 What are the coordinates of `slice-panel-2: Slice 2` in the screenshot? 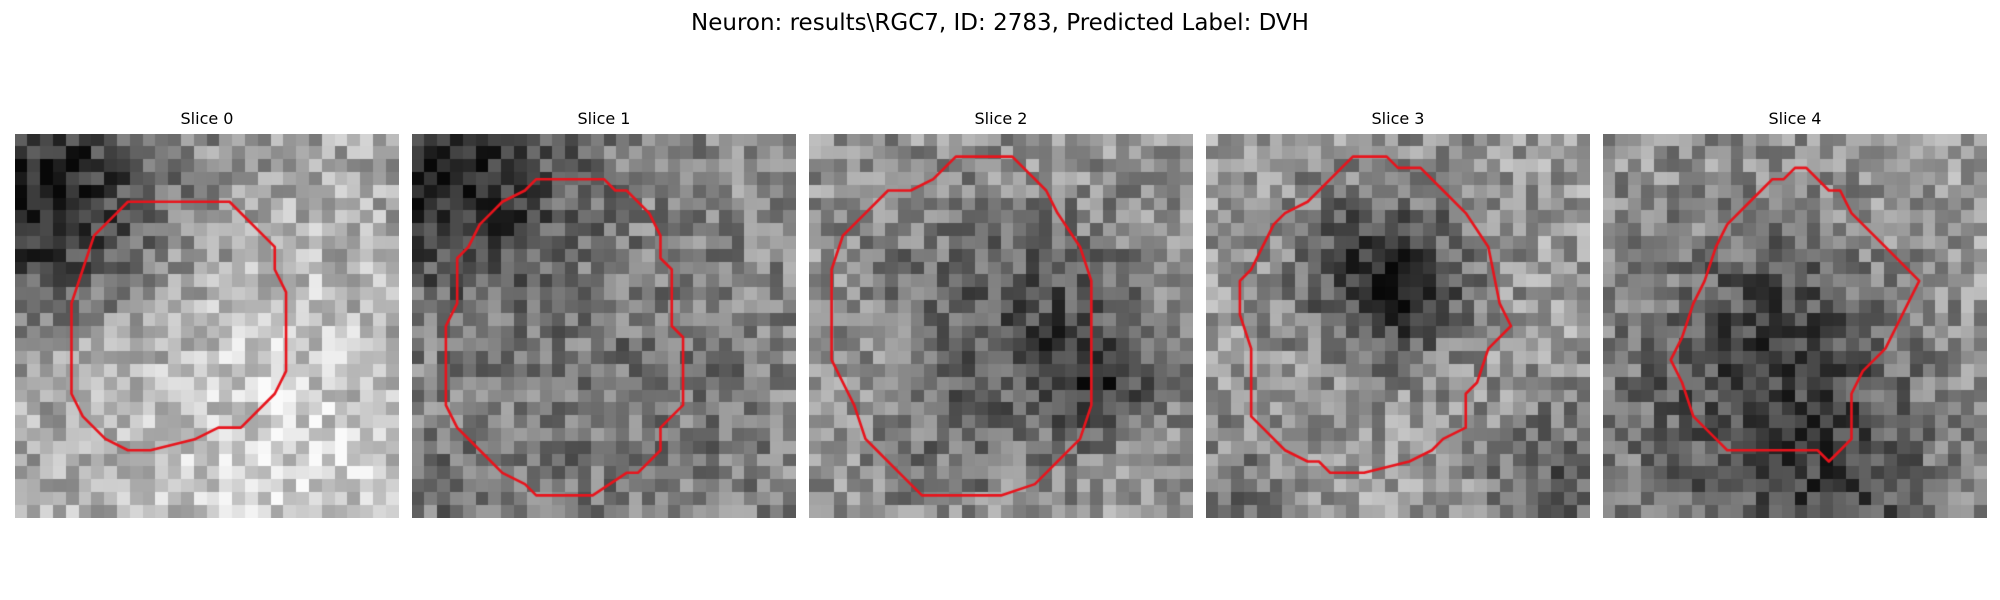 It's located at (1001, 312).